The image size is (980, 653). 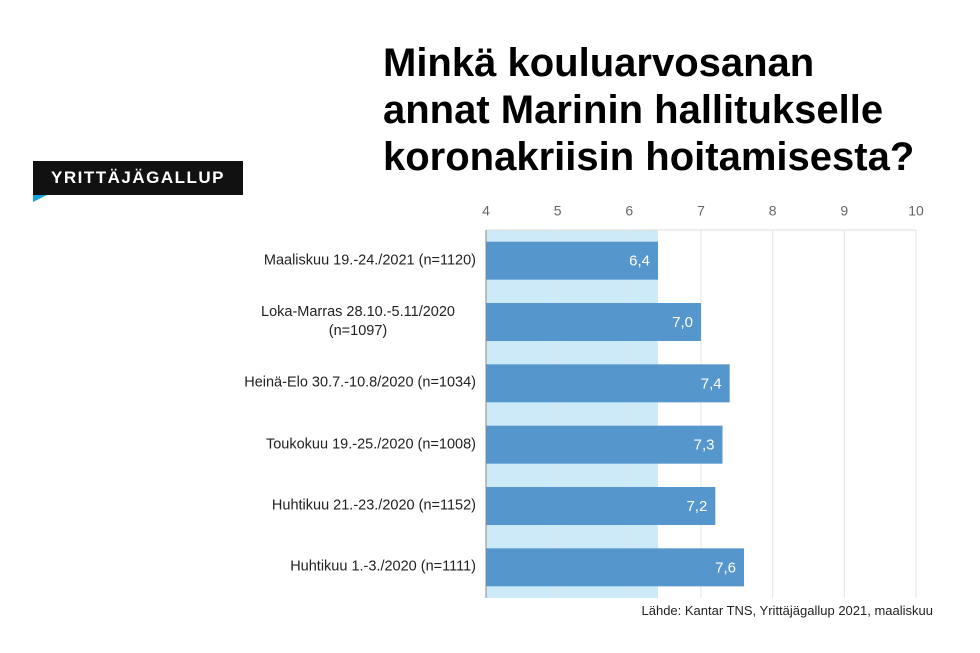 I want to click on value-label: 7,6, so click(x=725, y=567).